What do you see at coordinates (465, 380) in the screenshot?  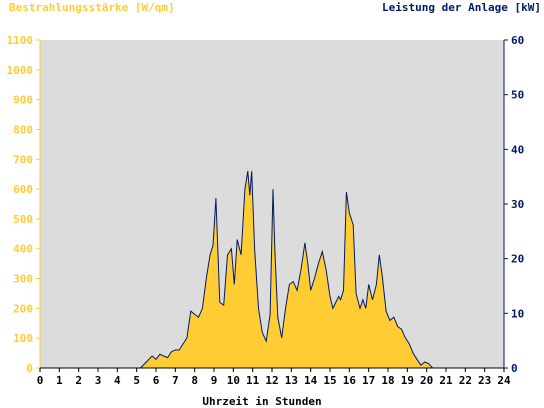 I see `x-tick-label: 22` at bounding box center [465, 380].